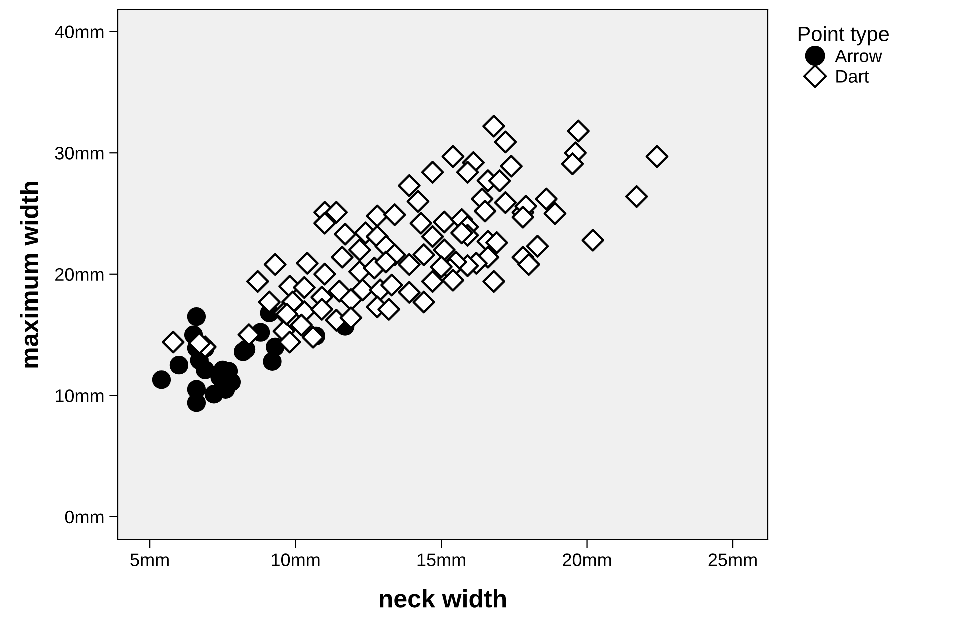 This screenshot has width=958, height=637. Describe the element at coordinates (853, 76) in the screenshot. I see `legend-label: Dart` at that location.